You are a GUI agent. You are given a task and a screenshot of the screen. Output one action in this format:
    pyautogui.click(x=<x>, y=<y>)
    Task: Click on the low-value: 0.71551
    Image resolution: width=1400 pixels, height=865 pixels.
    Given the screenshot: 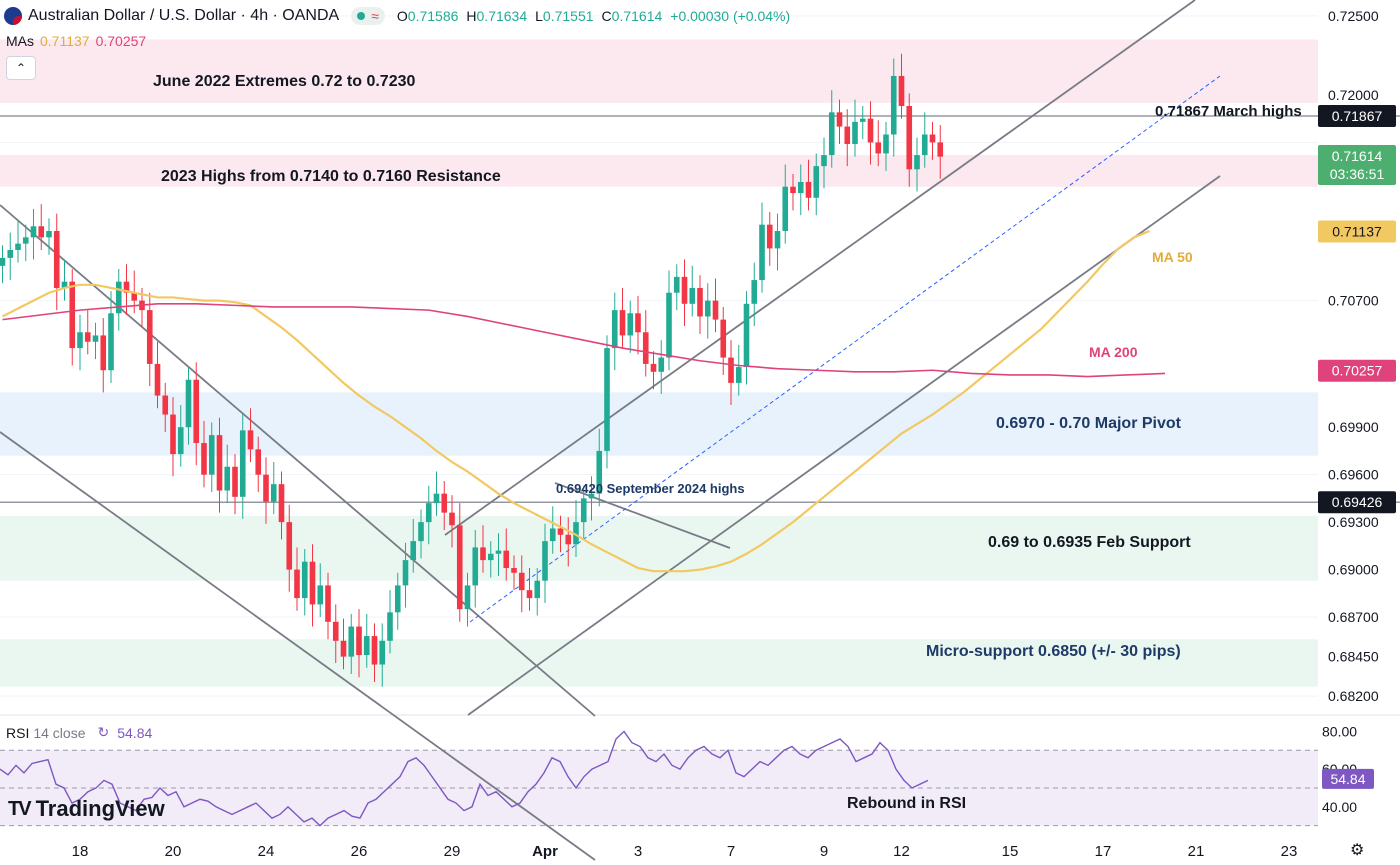 What is the action you would take?
    pyautogui.click(x=568, y=16)
    